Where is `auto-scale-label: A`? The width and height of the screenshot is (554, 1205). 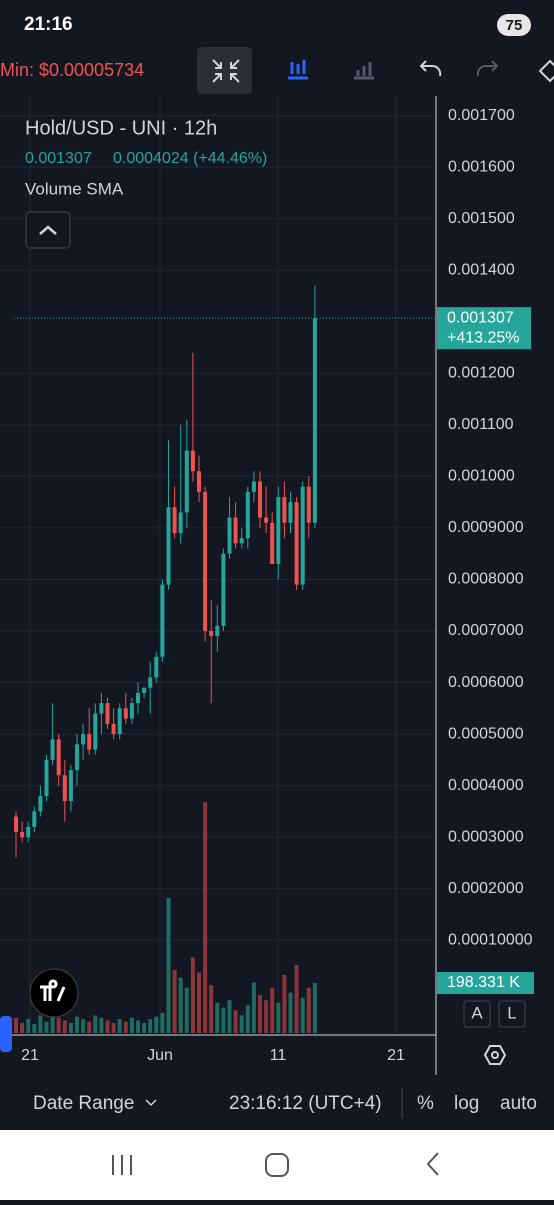
auto-scale-label: A is located at coordinates (477, 1012).